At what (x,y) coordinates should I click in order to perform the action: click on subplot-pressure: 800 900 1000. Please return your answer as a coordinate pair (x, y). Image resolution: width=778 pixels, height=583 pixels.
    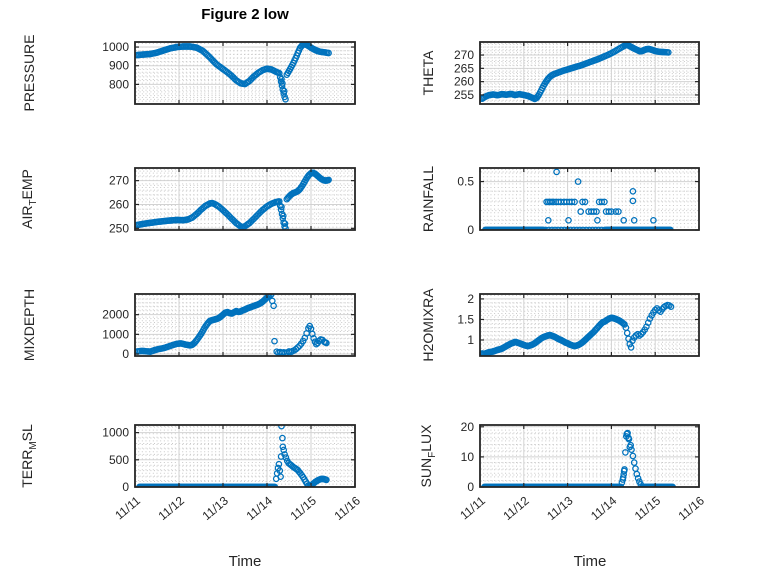
    Looking at the image, I should click on (229, 72).